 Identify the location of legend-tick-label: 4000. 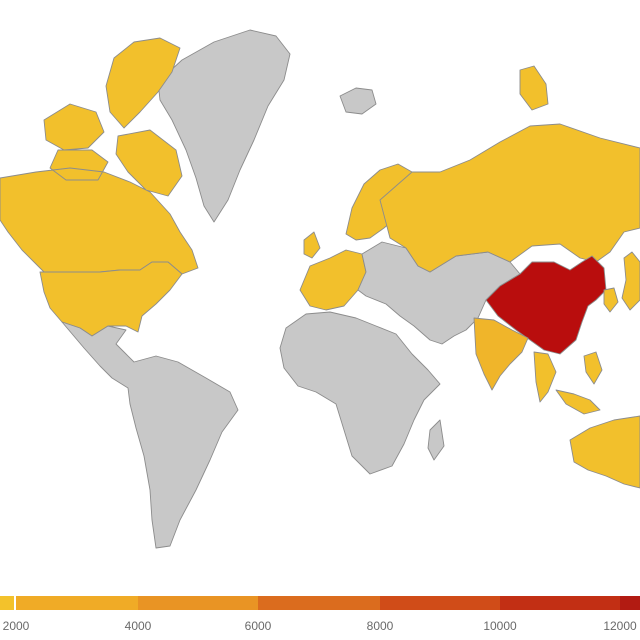
(138, 626).